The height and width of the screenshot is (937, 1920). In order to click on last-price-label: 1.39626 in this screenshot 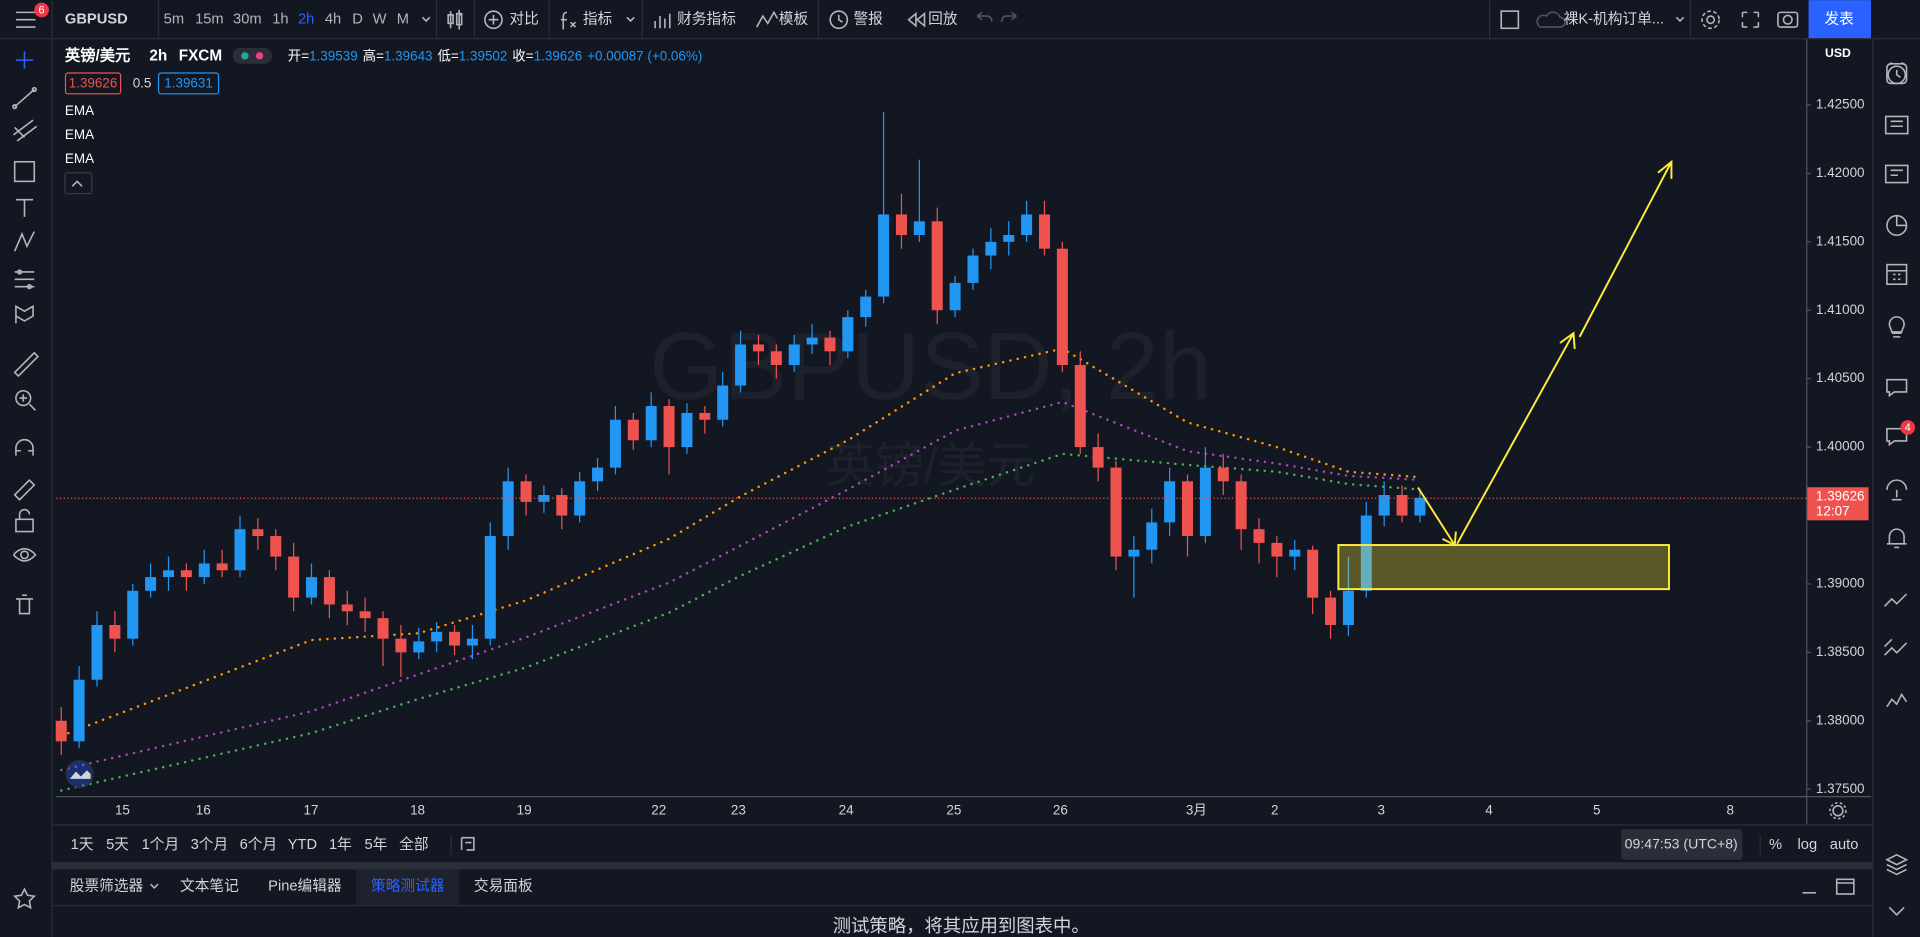, I will do `click(1840, 496)`.